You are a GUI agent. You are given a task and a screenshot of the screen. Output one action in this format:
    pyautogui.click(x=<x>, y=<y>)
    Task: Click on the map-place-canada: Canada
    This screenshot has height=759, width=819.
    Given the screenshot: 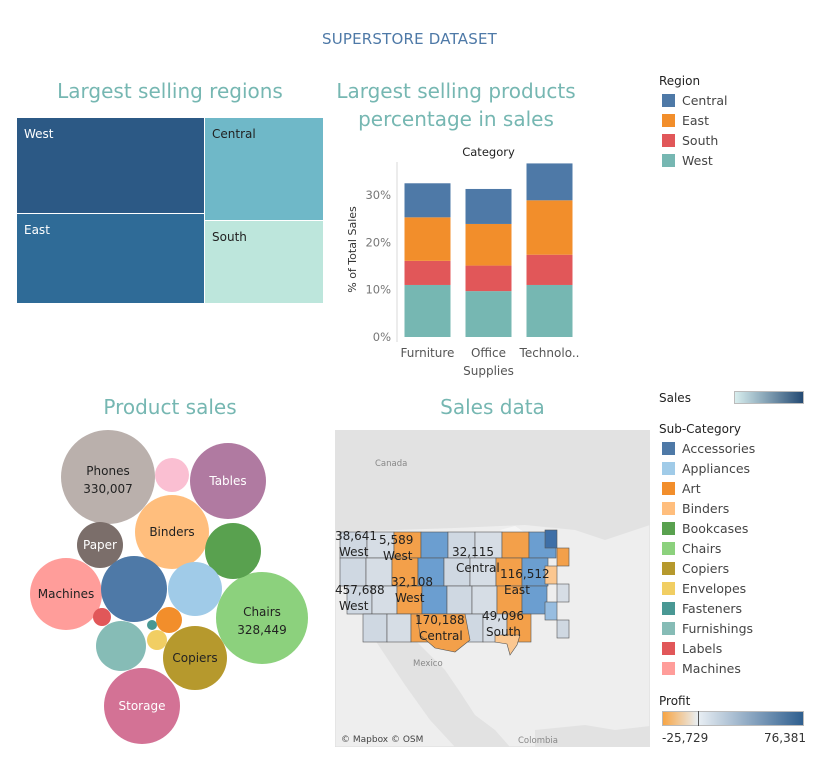 What is the action you would take?
    pyautogui.click(x=391, y=464)
    